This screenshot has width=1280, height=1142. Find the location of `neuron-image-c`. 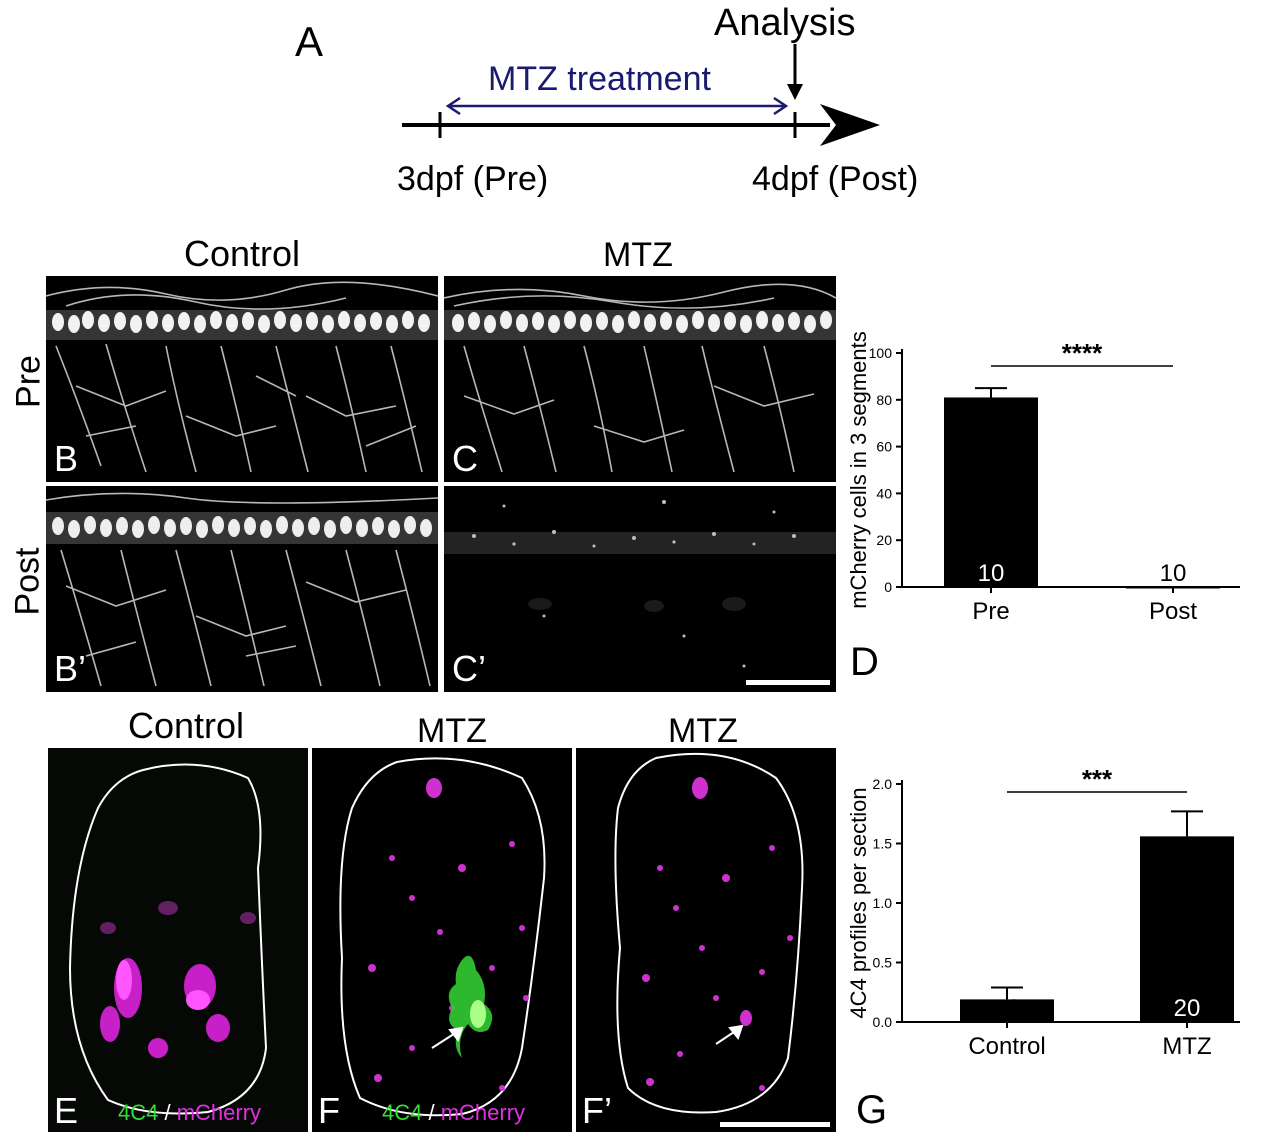

neuron-image-c is located at coordinates (640, 378).